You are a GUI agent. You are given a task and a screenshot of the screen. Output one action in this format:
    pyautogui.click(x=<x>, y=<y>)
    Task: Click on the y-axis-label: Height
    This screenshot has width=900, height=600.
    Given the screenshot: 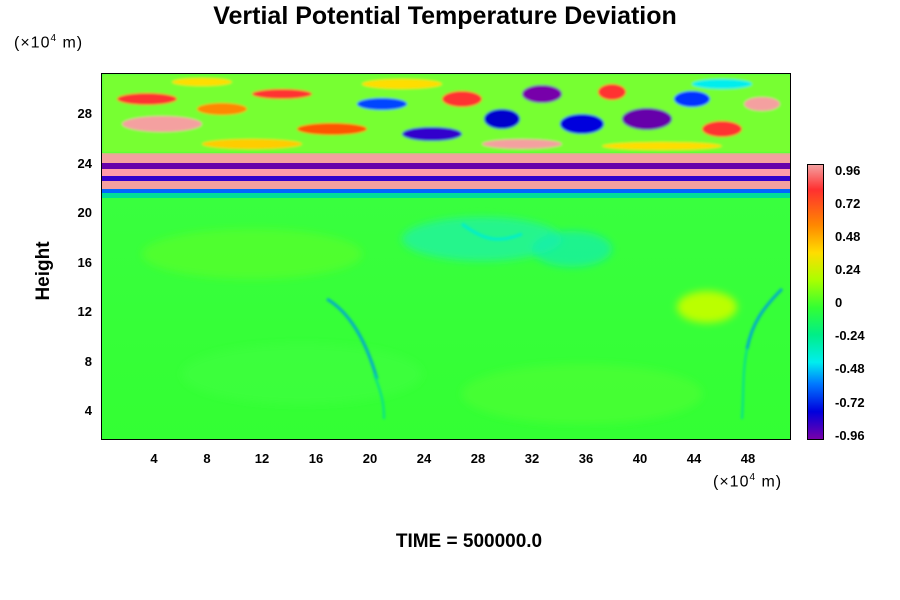 What is the action you would take?
    pyautogui.click(x=43, y=271)
    